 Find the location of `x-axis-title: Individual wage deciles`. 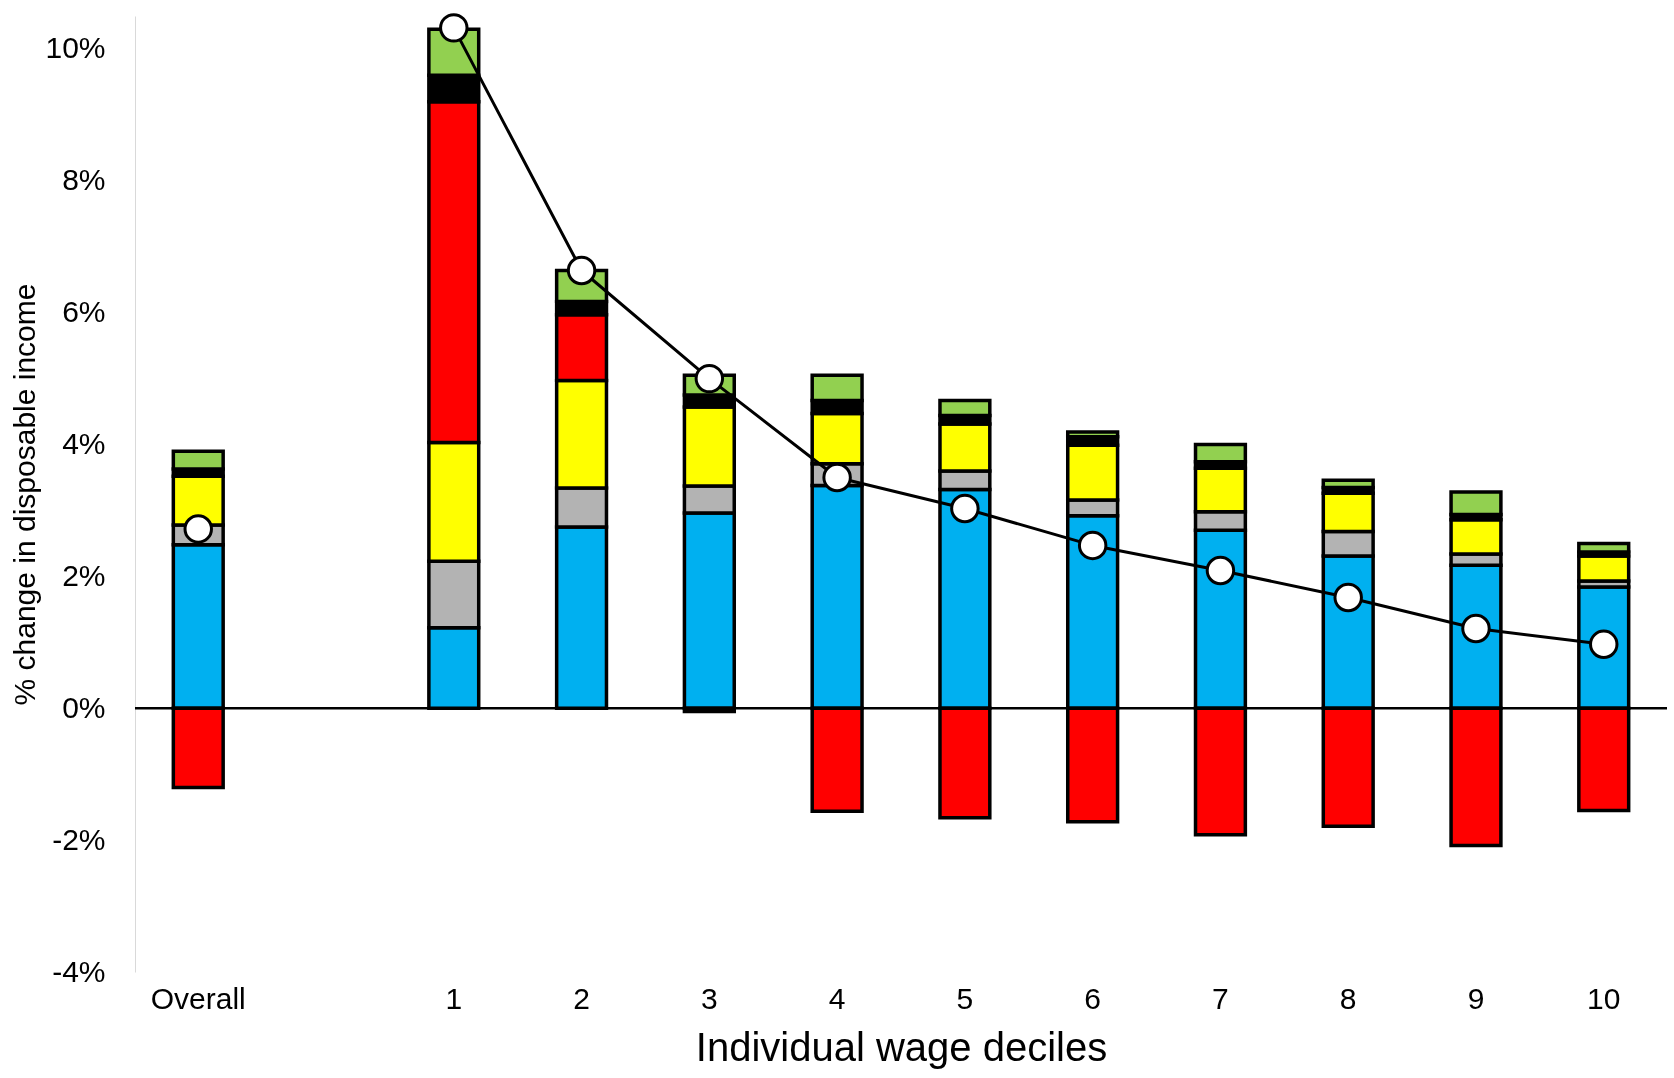

x-axis-title: Individual wage deciles is located at coordinates (901, 1046).